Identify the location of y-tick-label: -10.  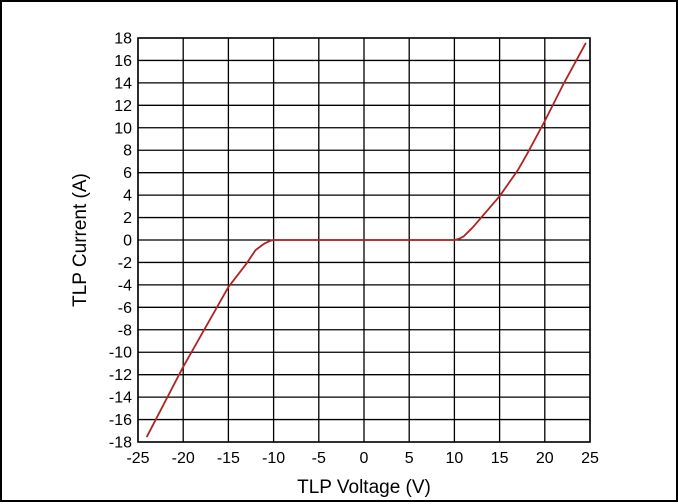
(120, 353).